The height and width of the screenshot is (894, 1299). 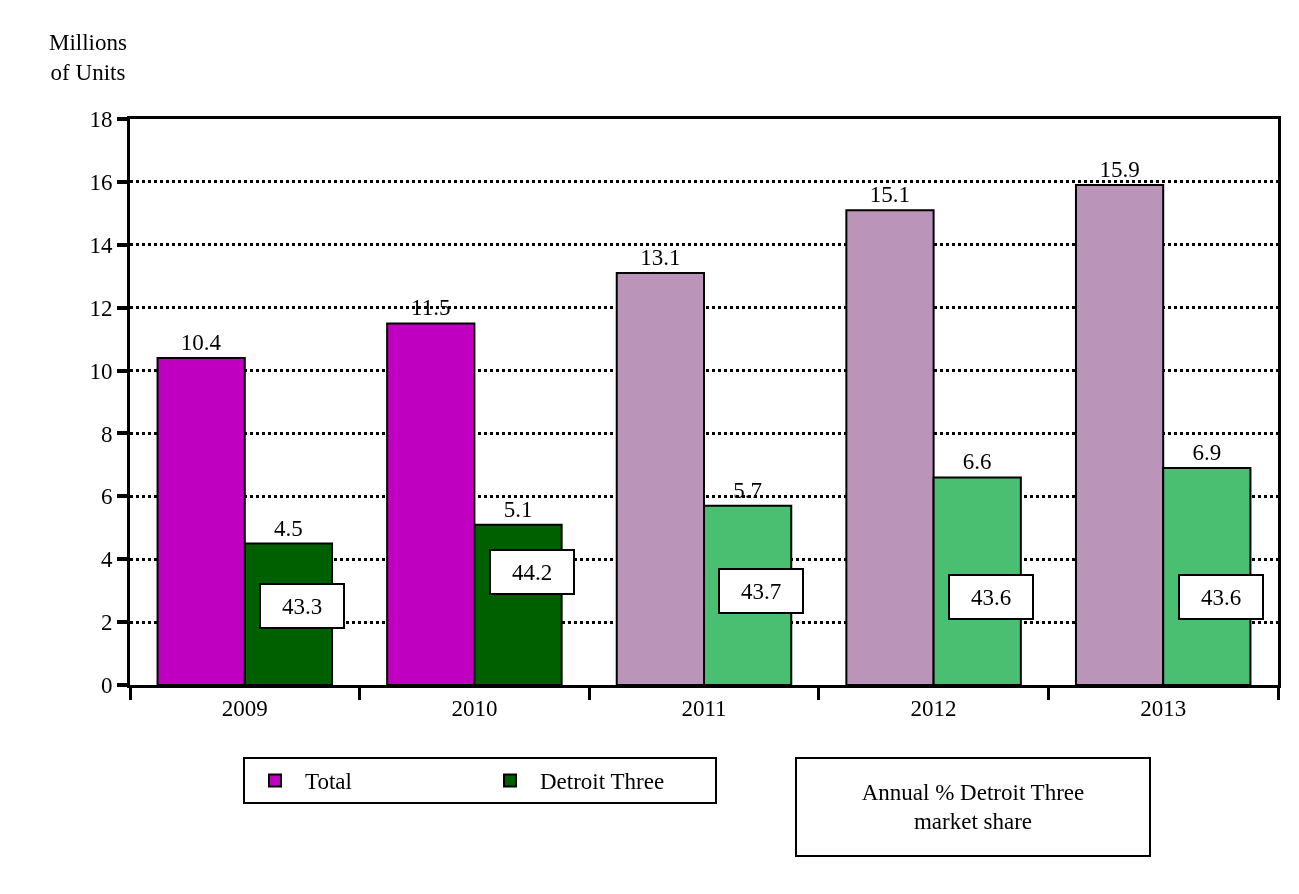 What do you see at coordinates (977, 462) in the screenshot?
I see `data-label: 6.6` at bounding box center [977, 462].